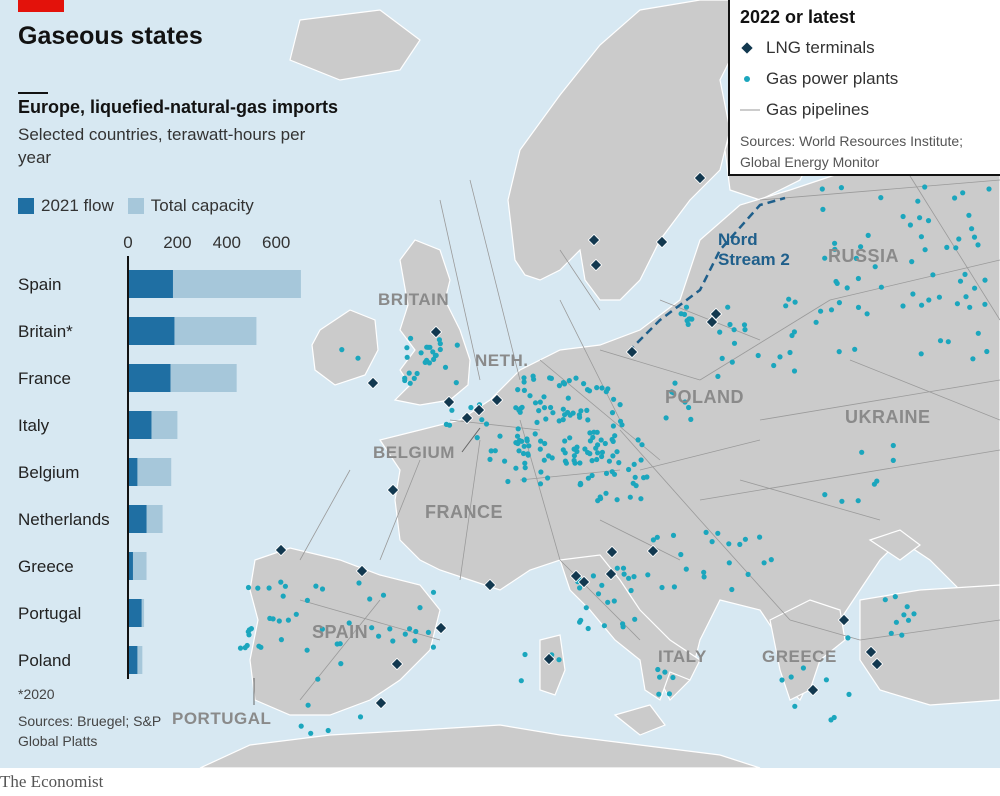 The width and height of the screenshot is (1000, 796). I want to click on brand-tag, so click(41, 6).